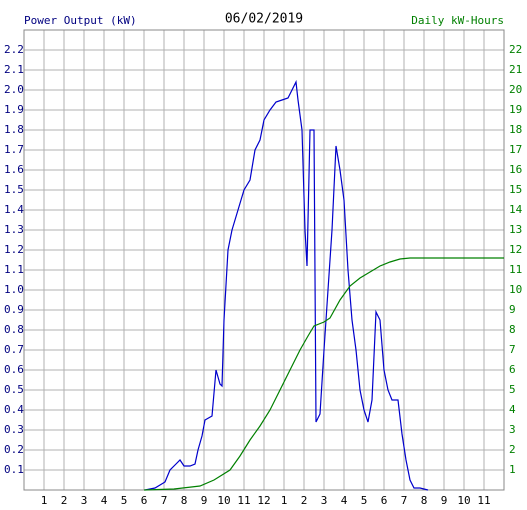  Describe the element at coordinates (516, 209) in the screenshot. I see `y2-tick-label: 14` at that location.